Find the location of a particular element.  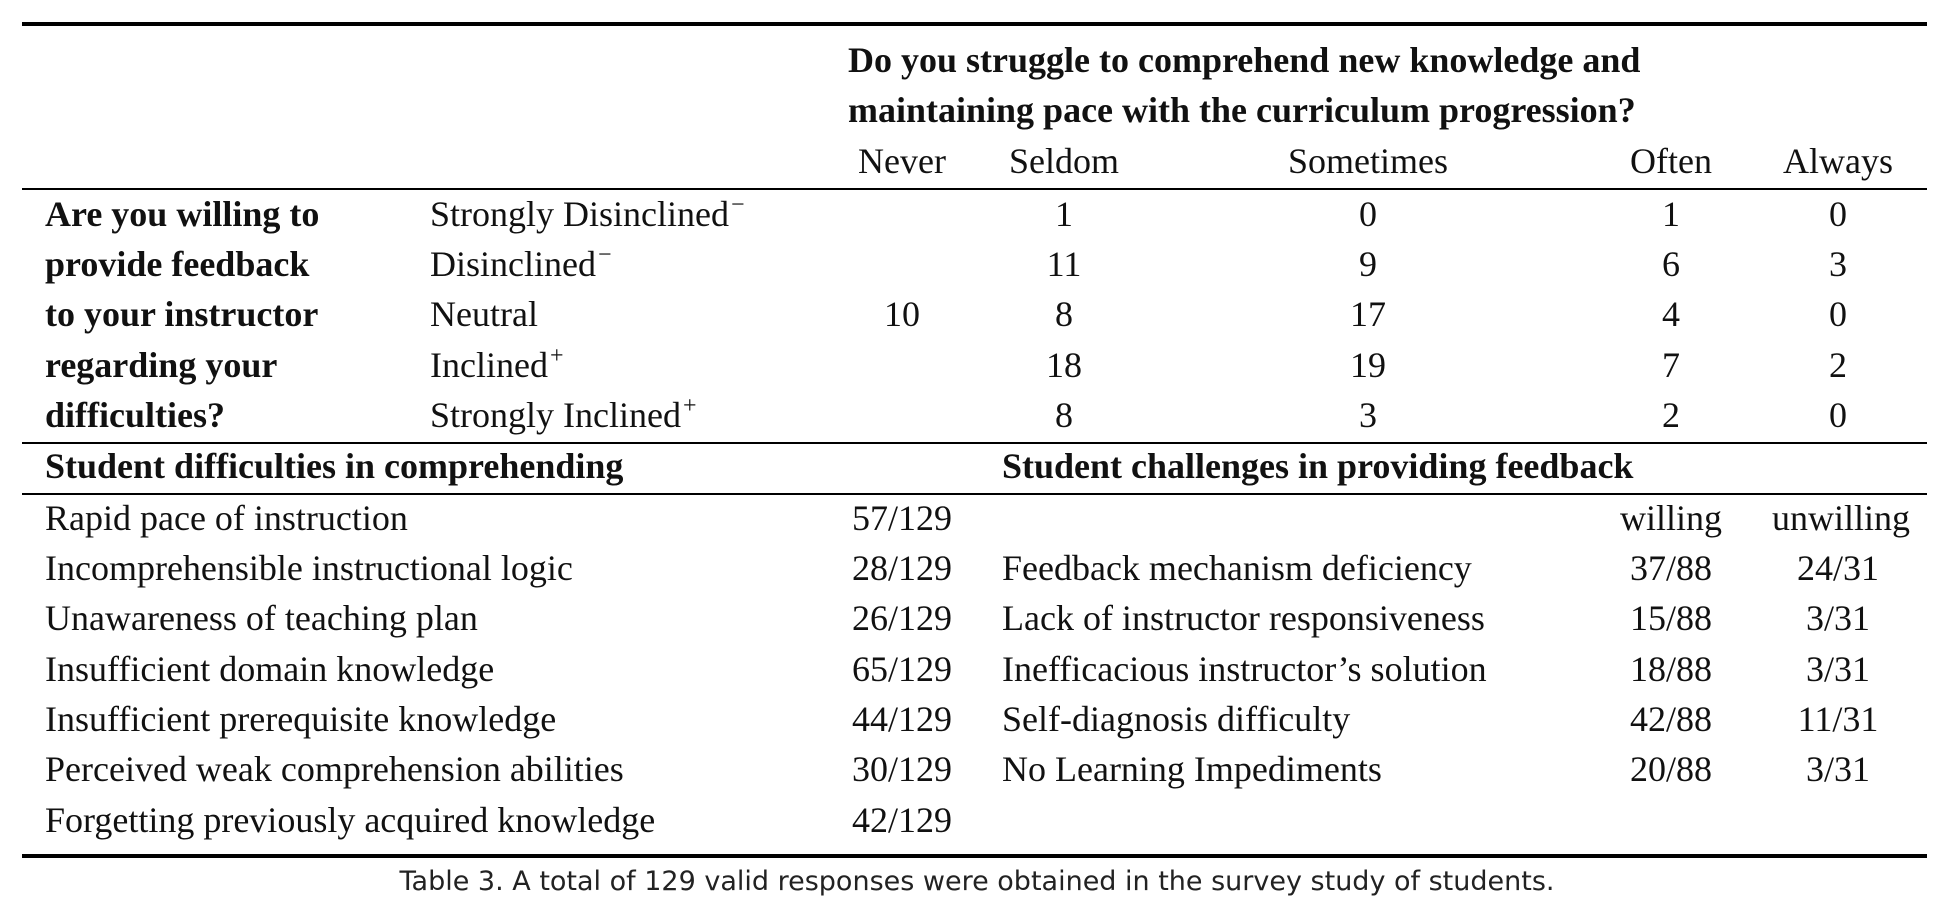

header-rule is located at coordinates (974, 189).